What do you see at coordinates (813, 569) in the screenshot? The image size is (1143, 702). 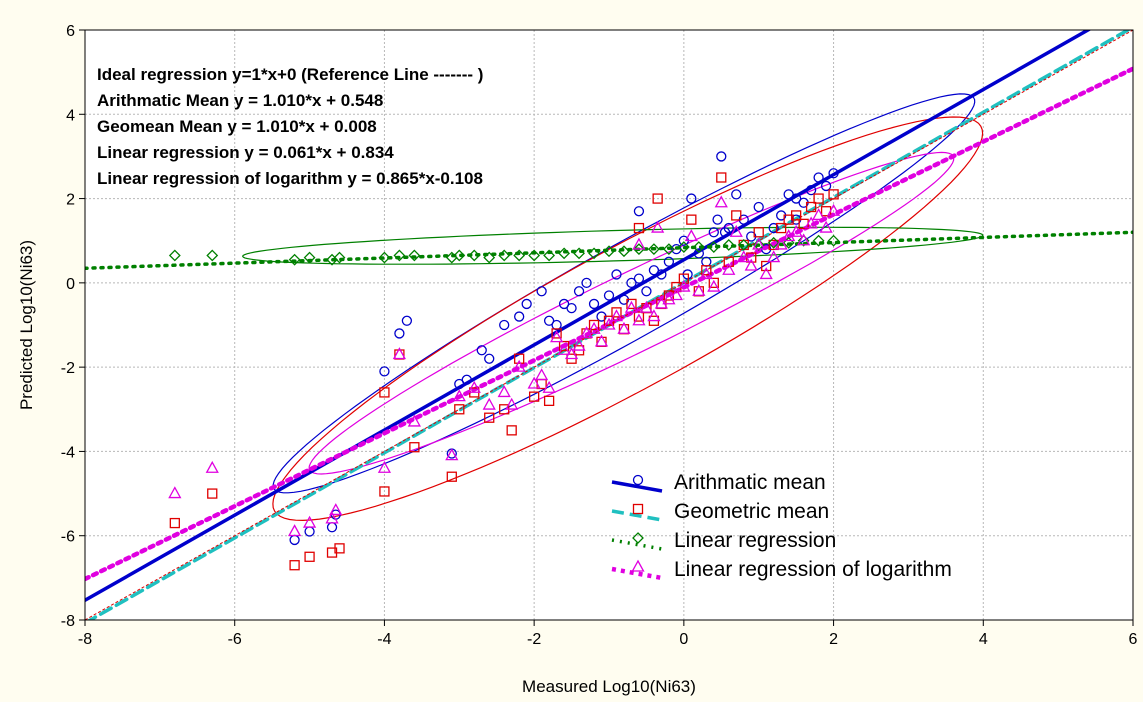 I see `legend-label-linear-regression-of-logarithm: Linear regression of logarithm` at bounding box center [813, 569].